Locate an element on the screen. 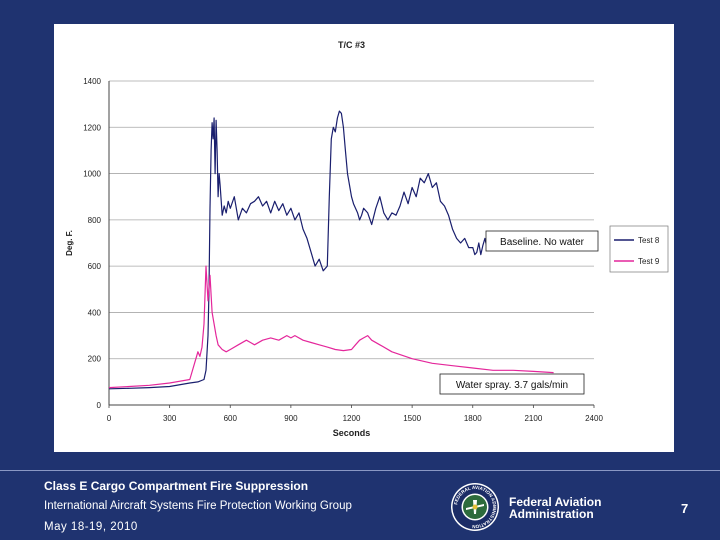 This screenshot has height=540, width=720. page-number: 7 is located at coordinates (685, 508).